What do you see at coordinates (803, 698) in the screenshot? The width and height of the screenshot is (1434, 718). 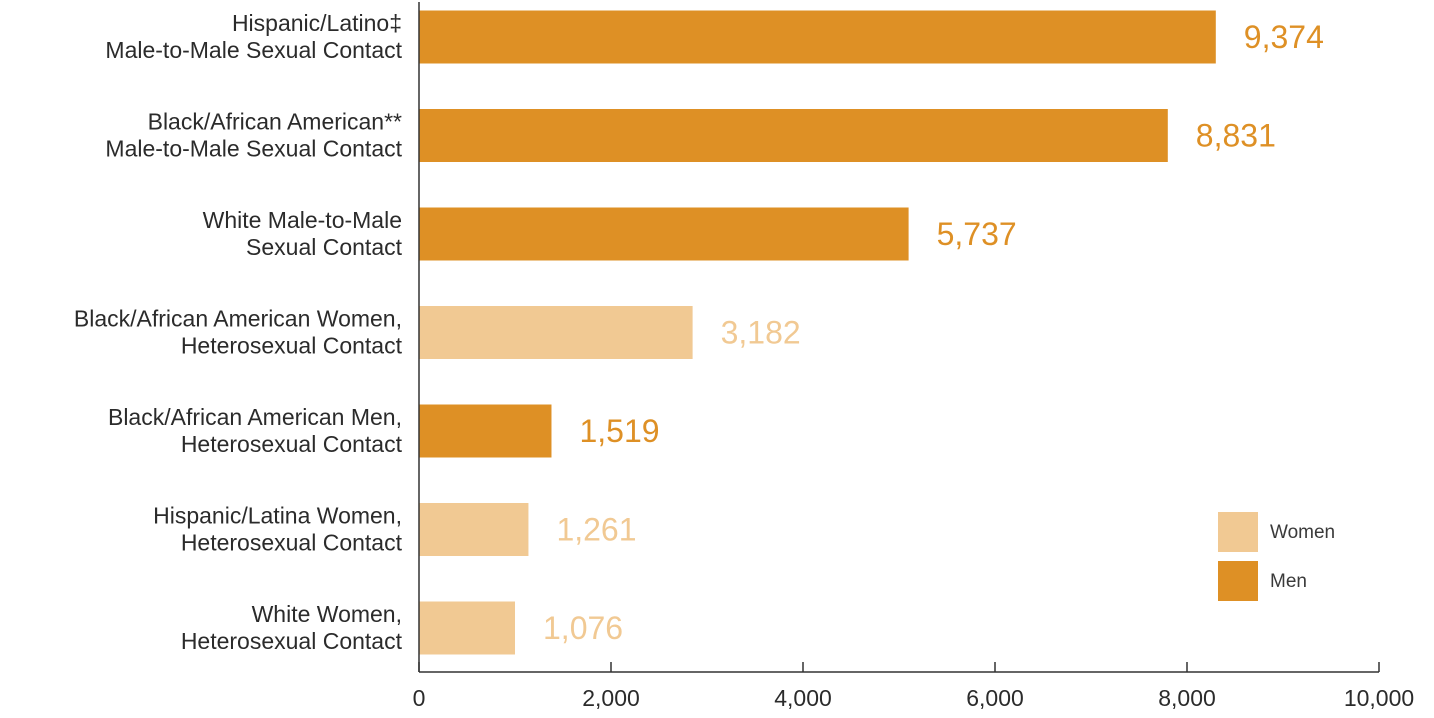 I see `x-tick-label: 4,000` at bounding box center [803, 698].